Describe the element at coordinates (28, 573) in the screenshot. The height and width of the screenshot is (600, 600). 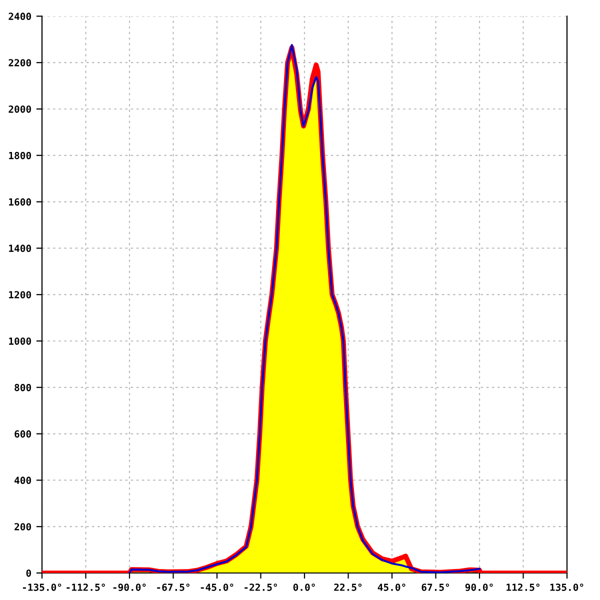
I see `y-tick-label: 0` at that location.